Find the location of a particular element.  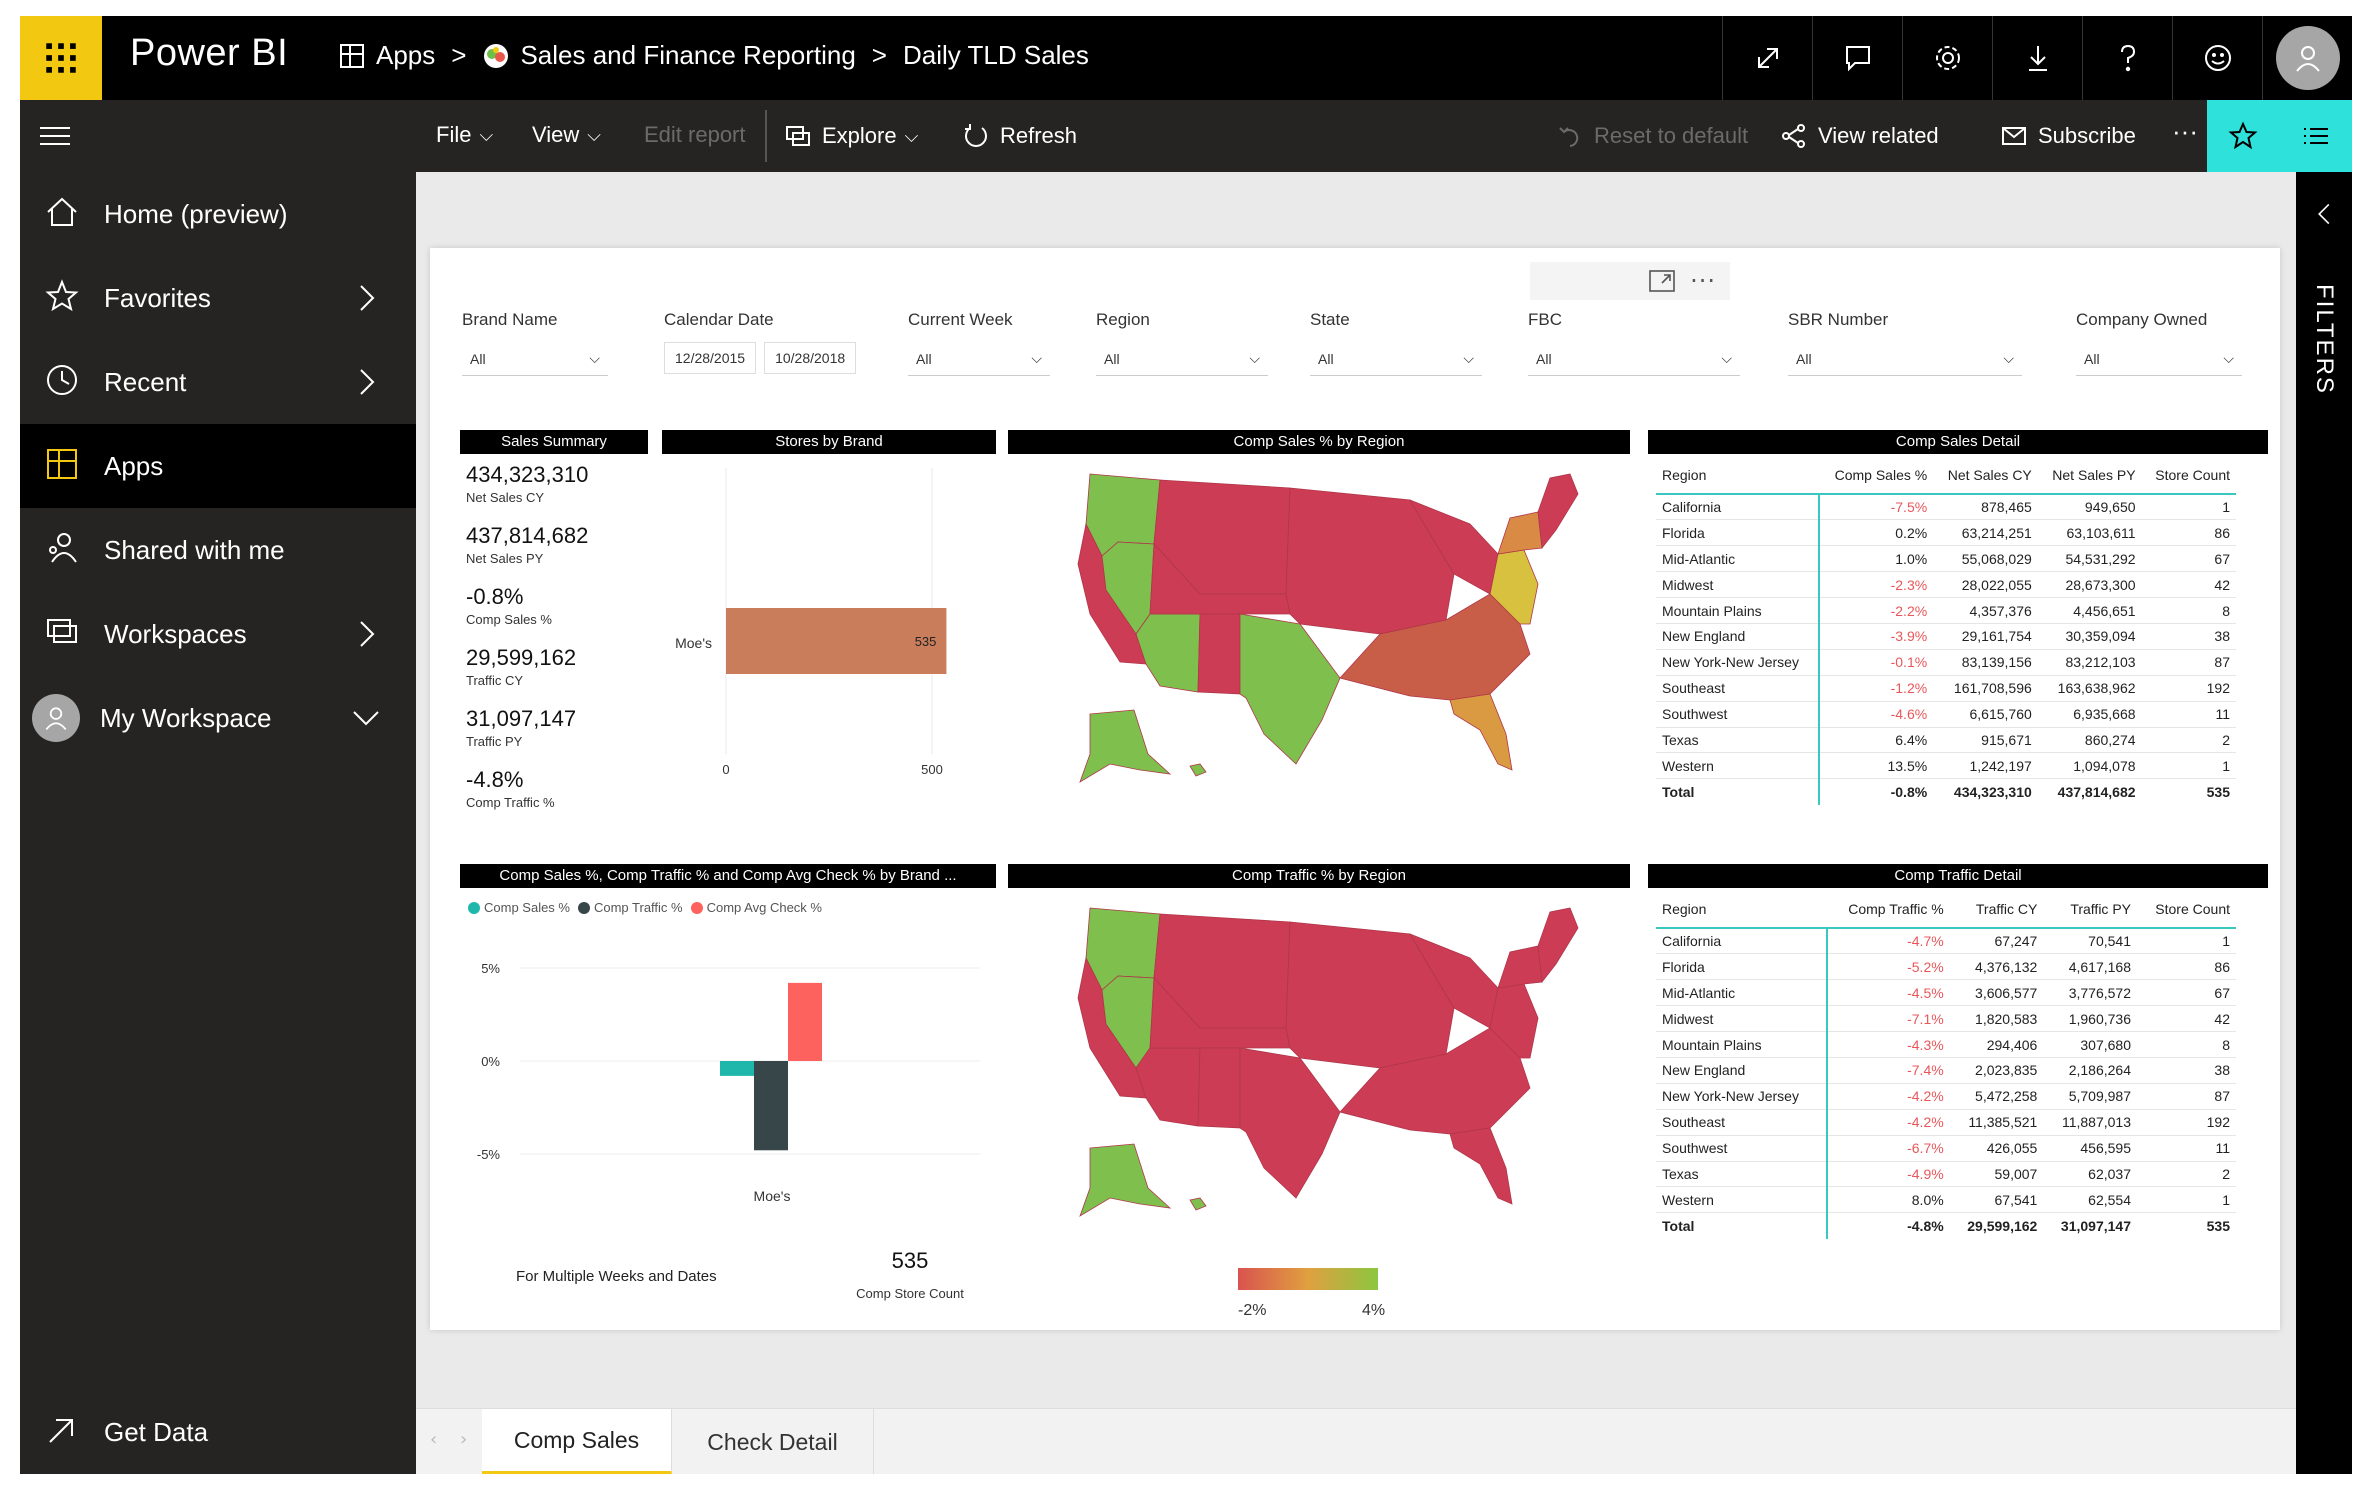

brand-comp-chart: 5% 0% -5% Moe's is located at coordinates (728, 1088).